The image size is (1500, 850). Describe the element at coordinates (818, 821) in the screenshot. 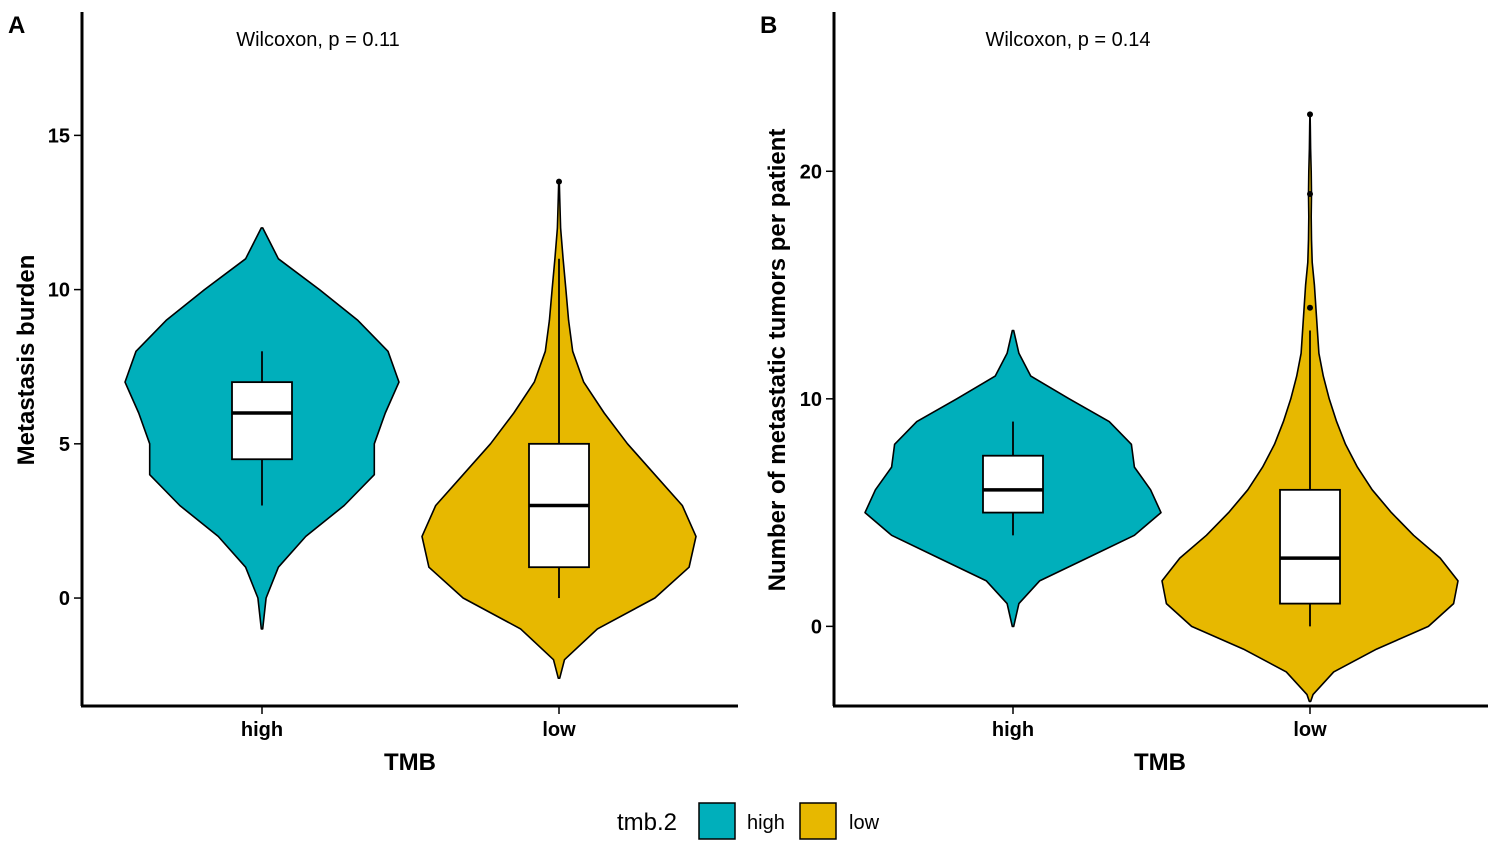

I see `legend-swatch-low` at that location.